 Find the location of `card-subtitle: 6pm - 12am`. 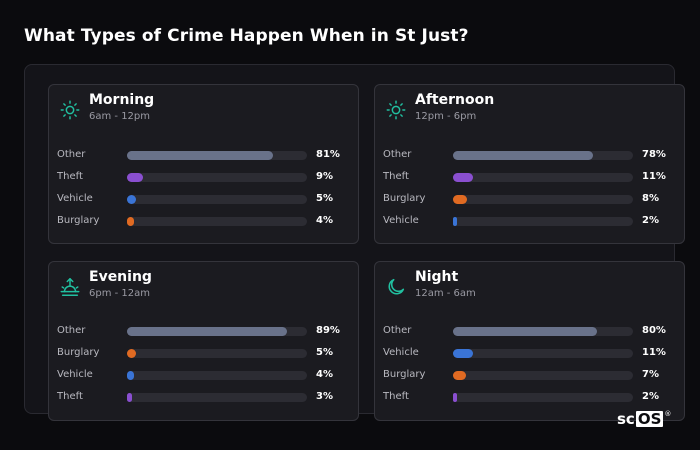

card-subtitle: 6pm - 12am is located at coordinates (120, 293).